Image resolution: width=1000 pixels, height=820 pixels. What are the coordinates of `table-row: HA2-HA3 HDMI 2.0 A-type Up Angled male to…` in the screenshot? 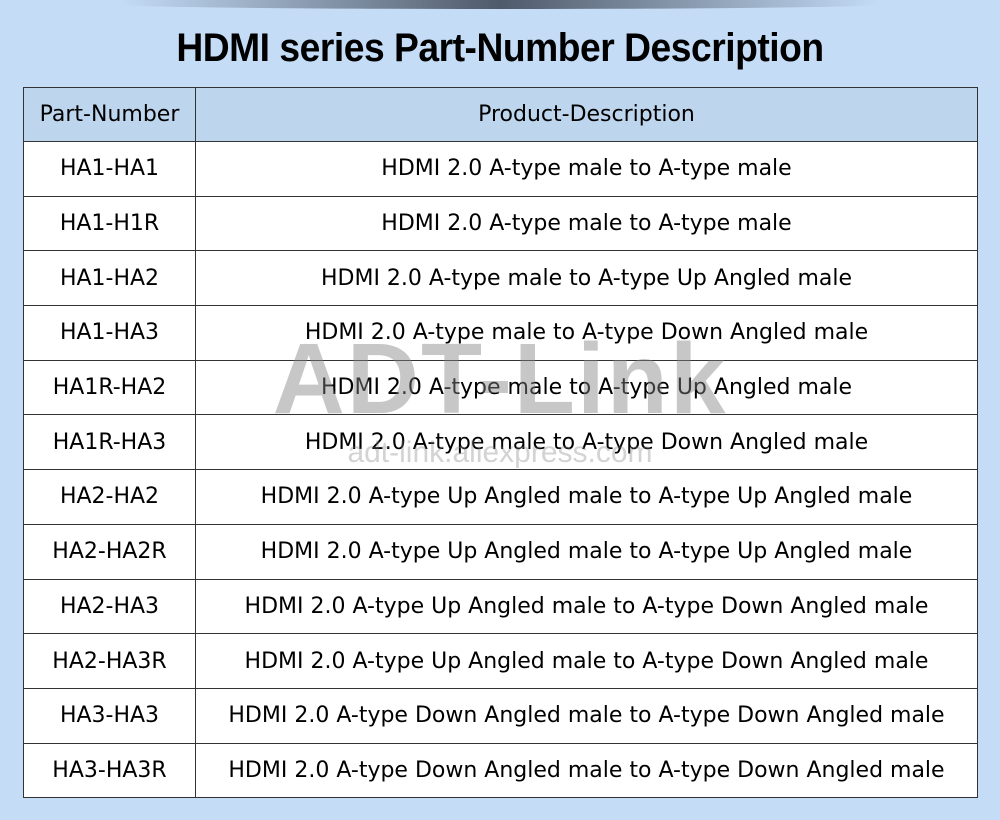 It's located at (500, 606).